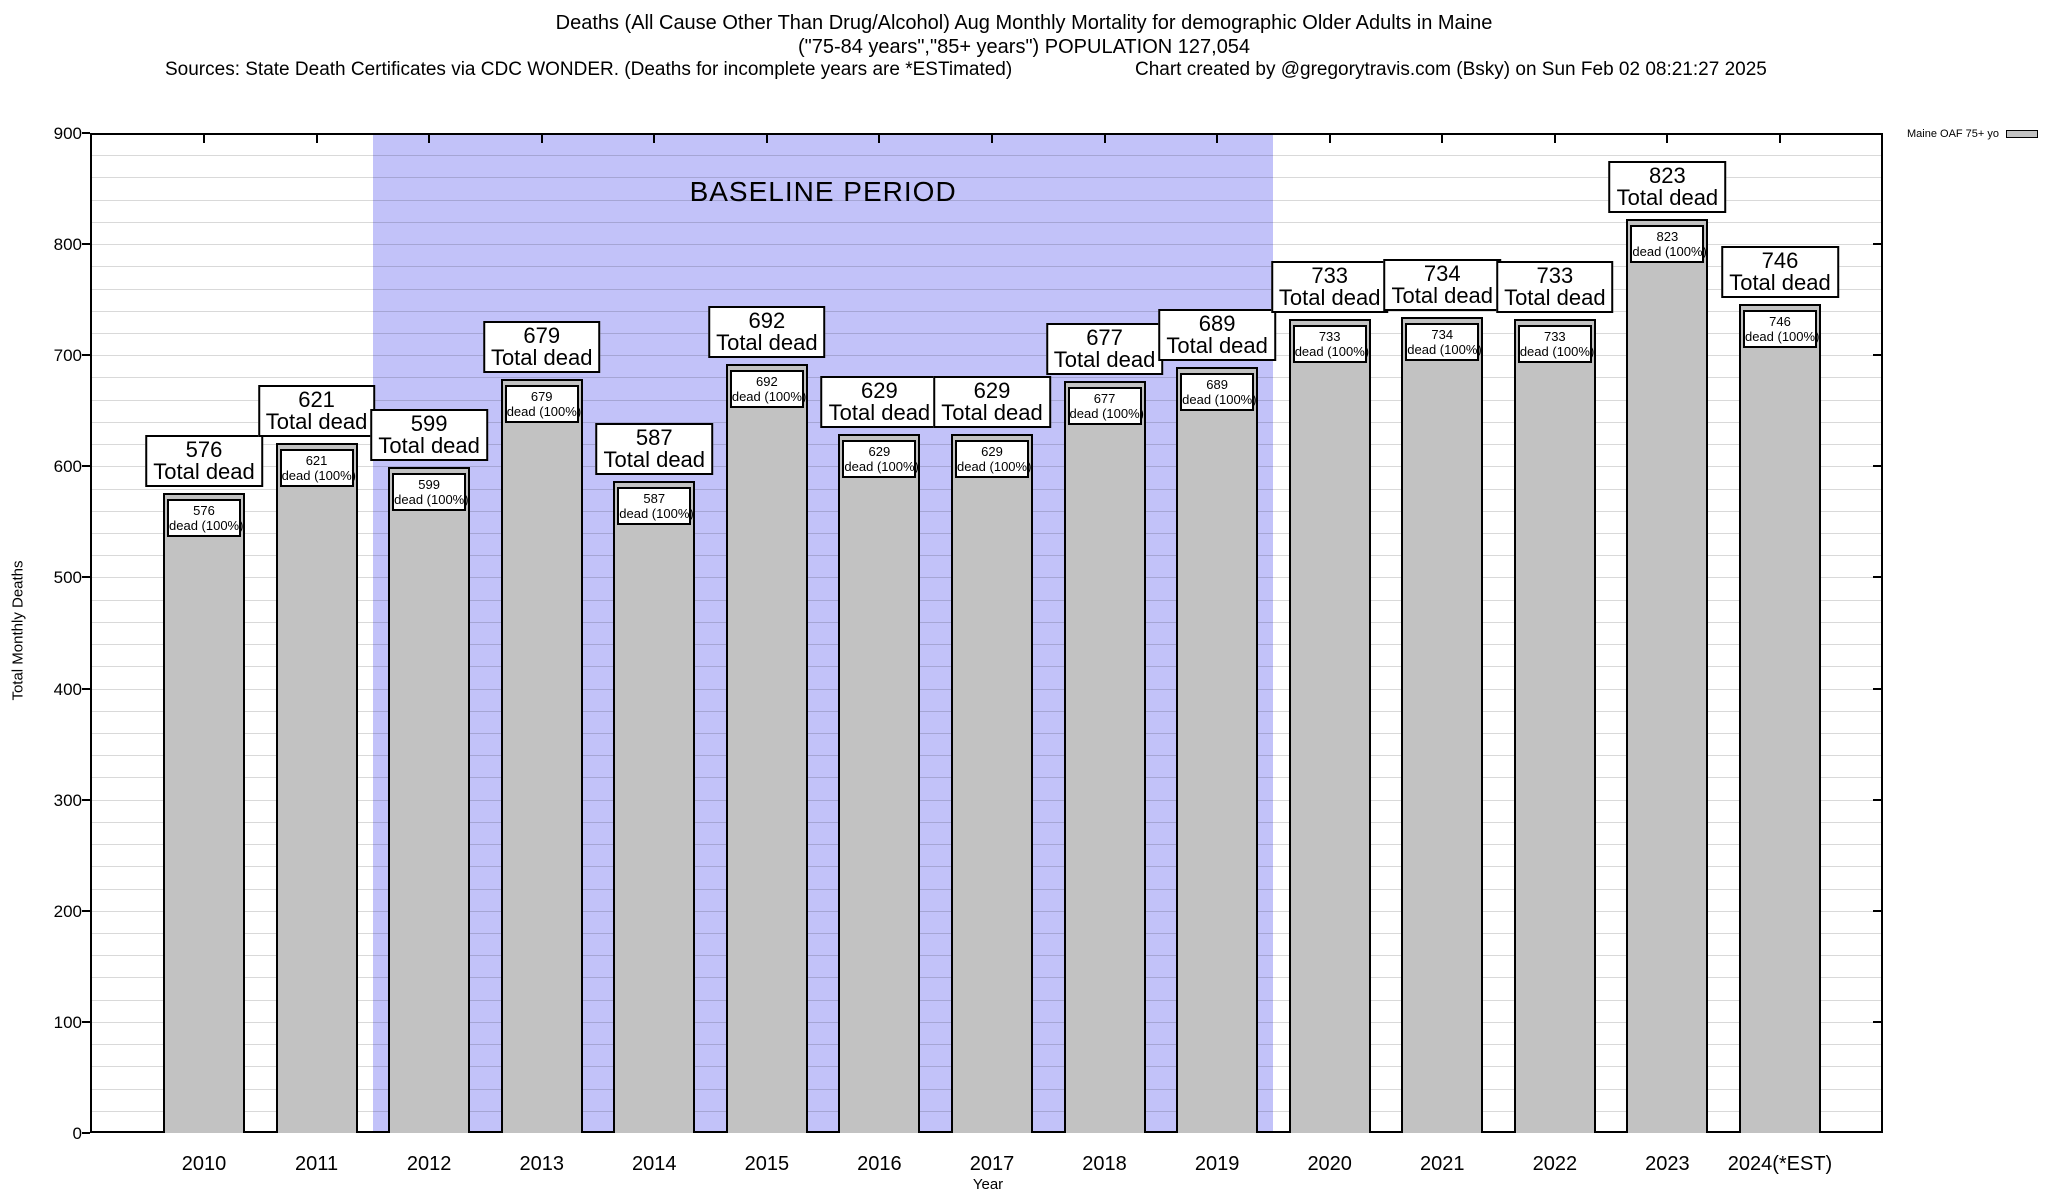 The height and width of the screenshot is (1200, 2048). Describe the element at coordinates (988, 1184) in the screenshot. I see `x-axis-title: Year` at that location.